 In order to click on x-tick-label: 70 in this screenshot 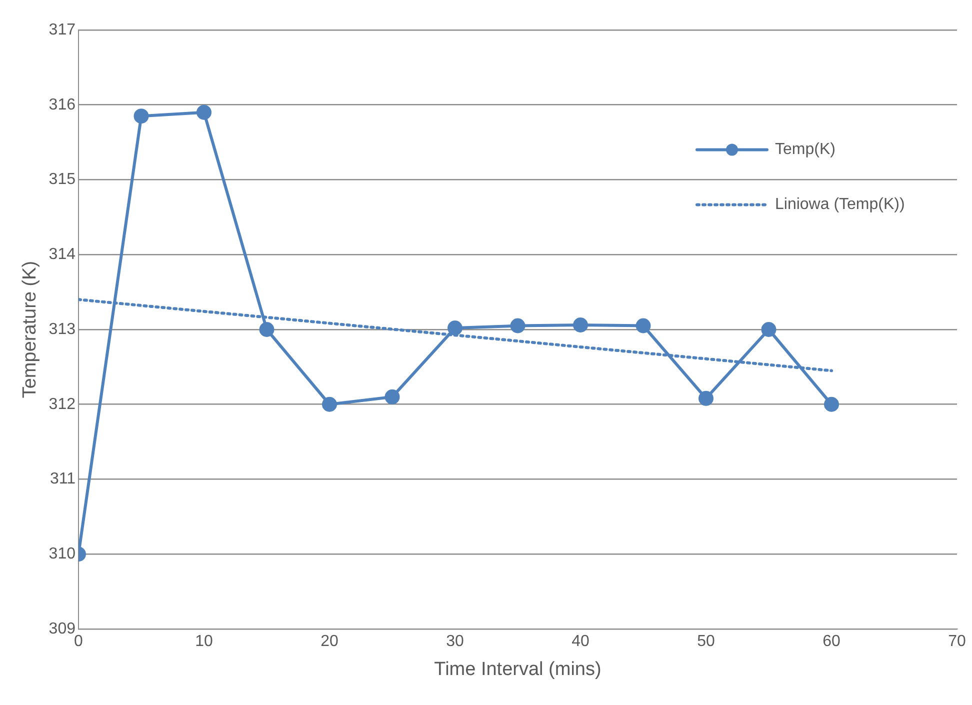, I will do `click(957, 641)`.